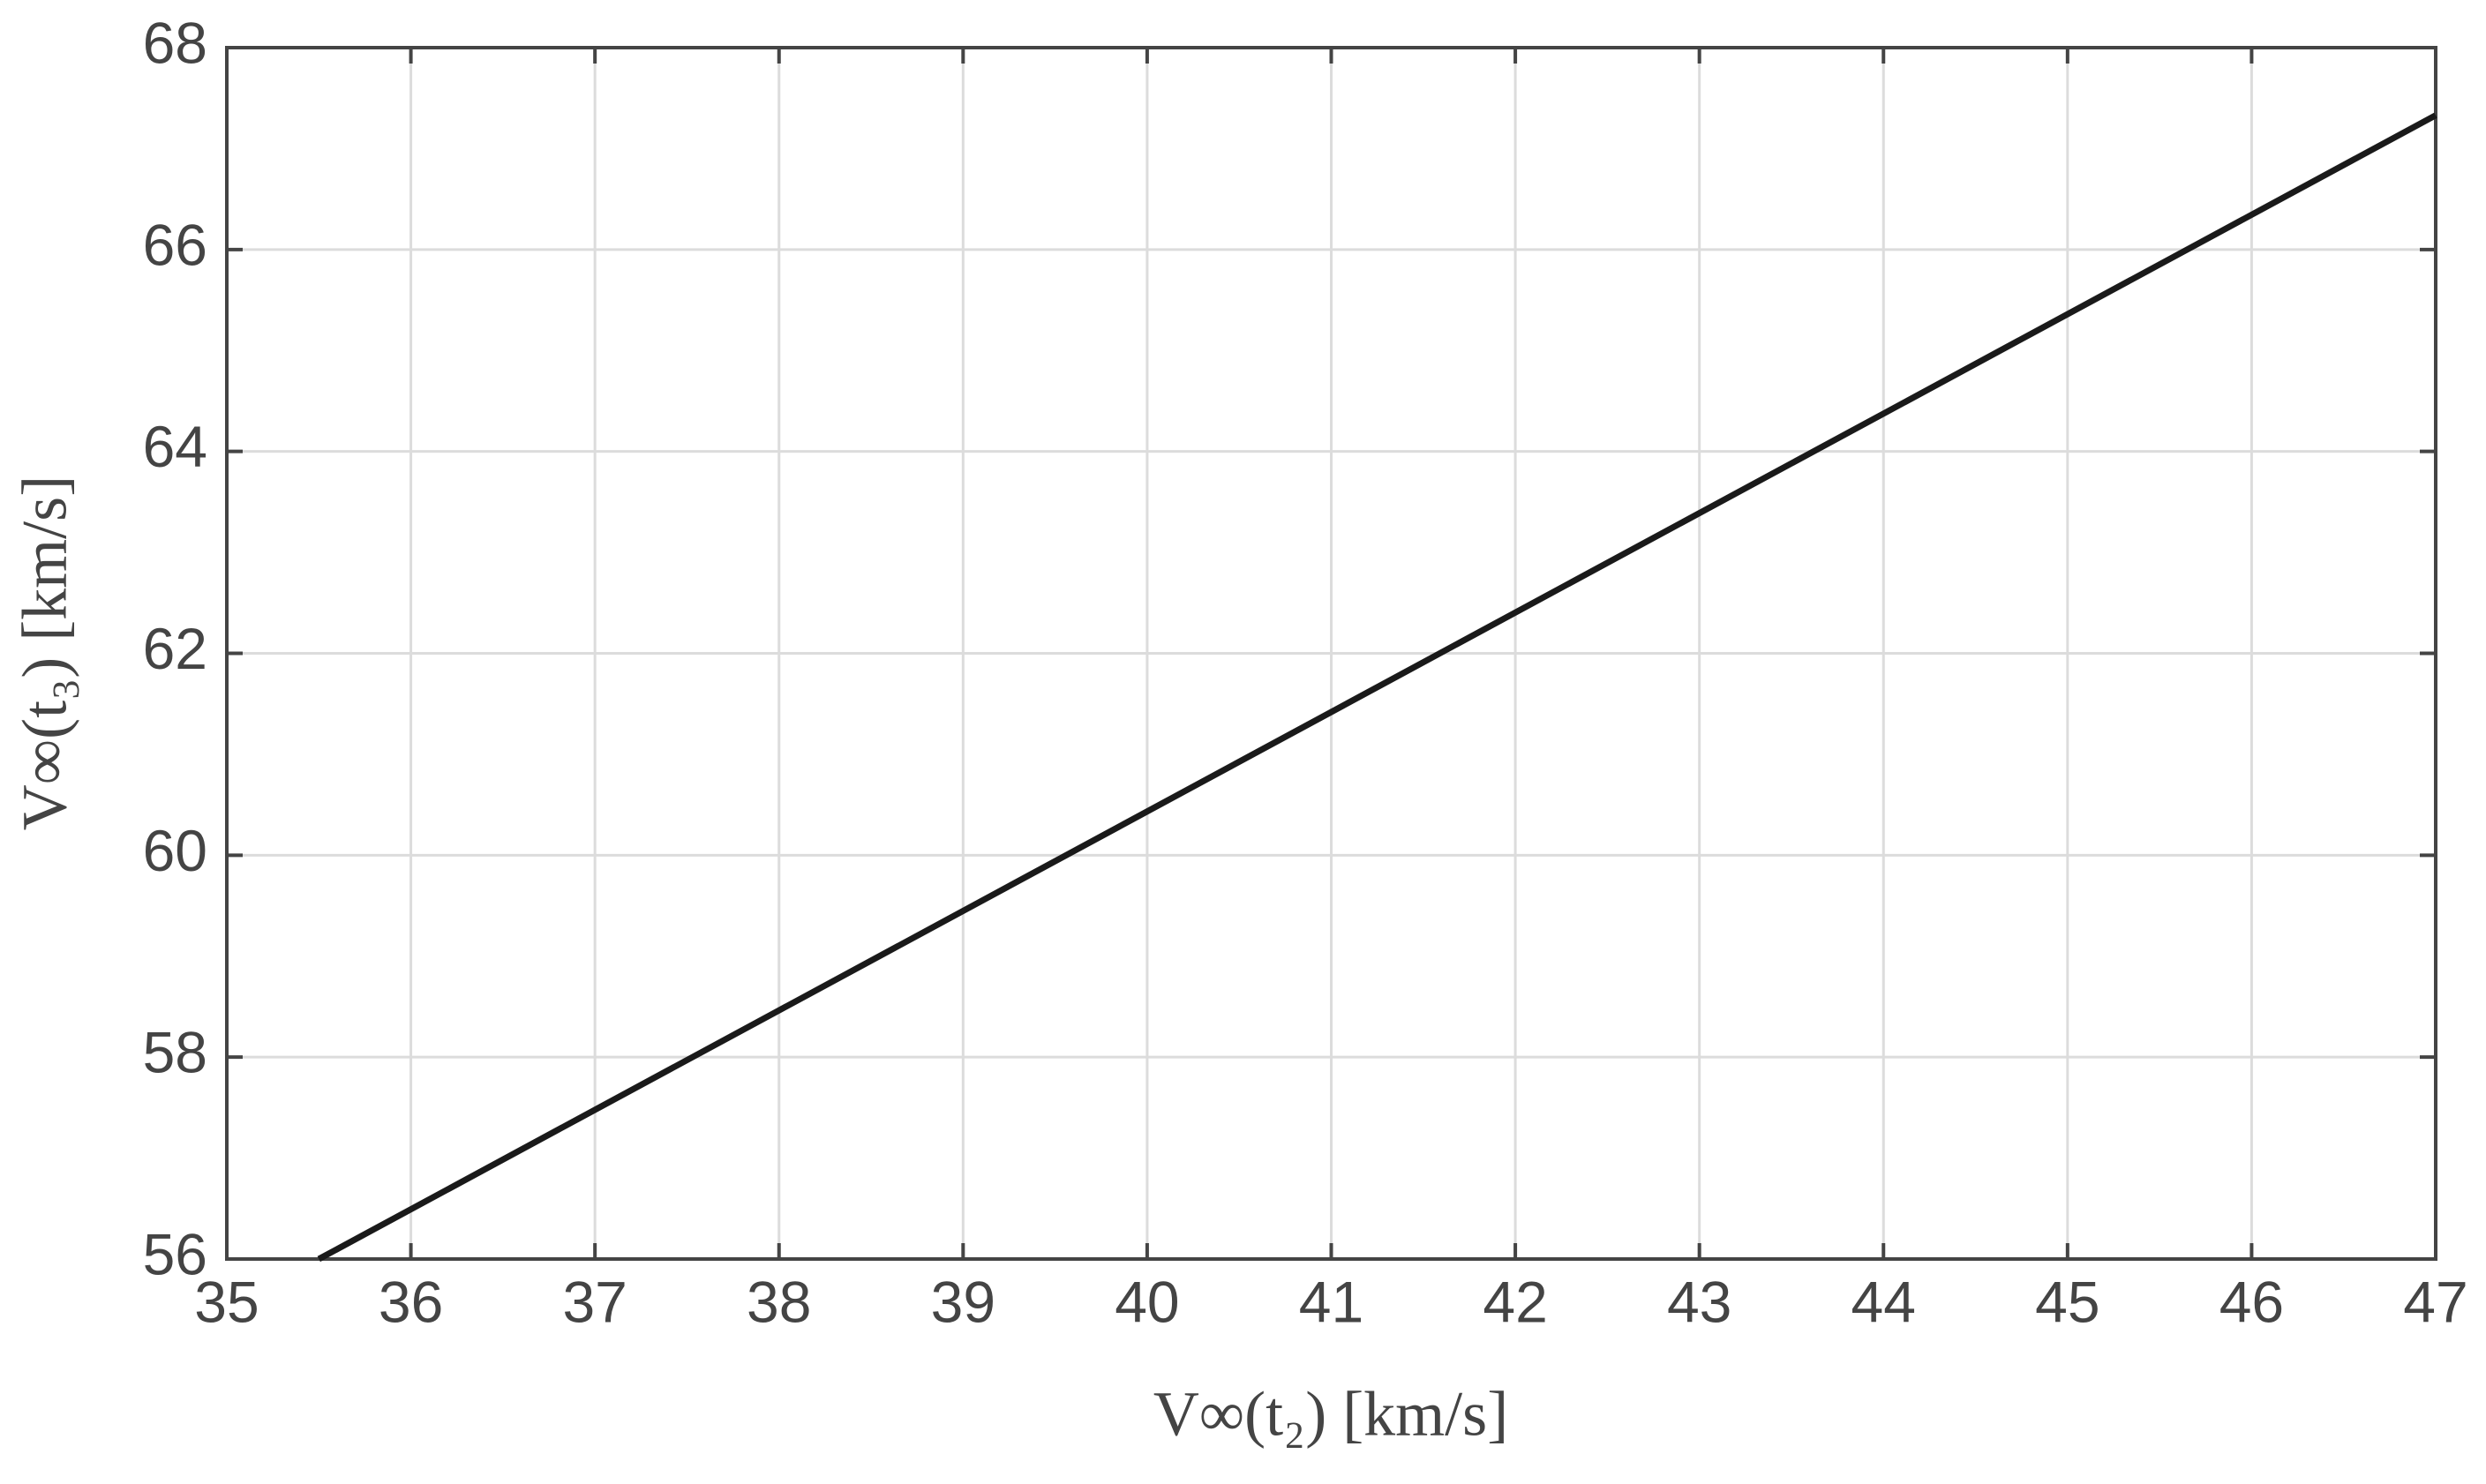  What do you see at coordinates (1699, 1302) in the screenshot?
I see `x-tick-label: 43` at bounding box center [1699, 1302].